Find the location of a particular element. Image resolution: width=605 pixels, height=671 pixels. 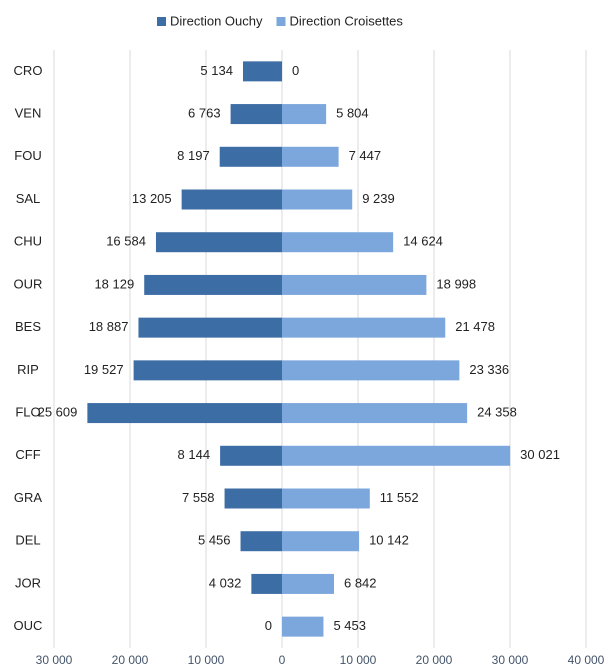

data-label: 30 021 is located at coordinates (540, 454).